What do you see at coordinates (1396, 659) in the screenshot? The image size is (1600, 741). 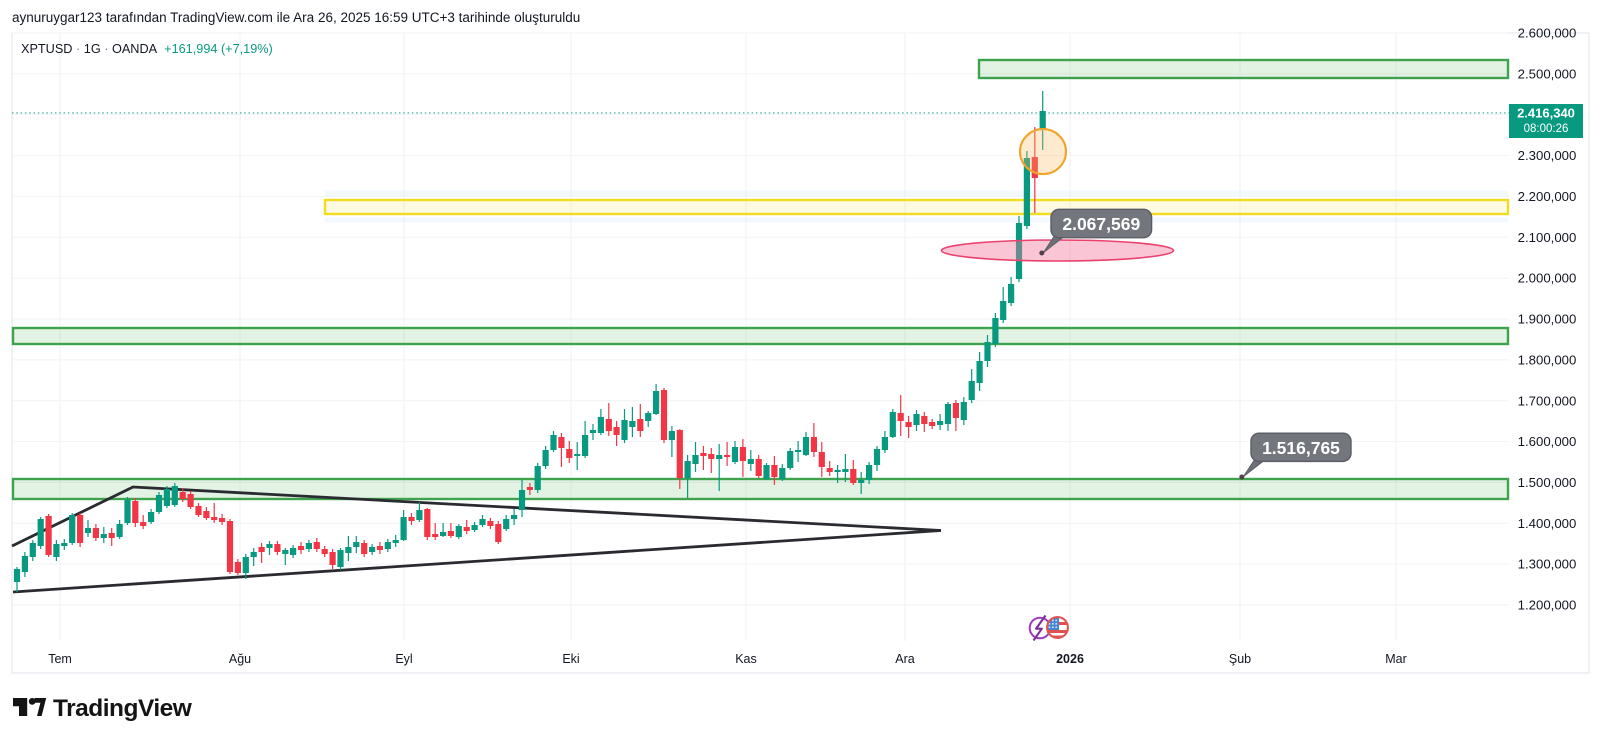 I see `svg-text: Mar` at bounding box center [1396, 659].